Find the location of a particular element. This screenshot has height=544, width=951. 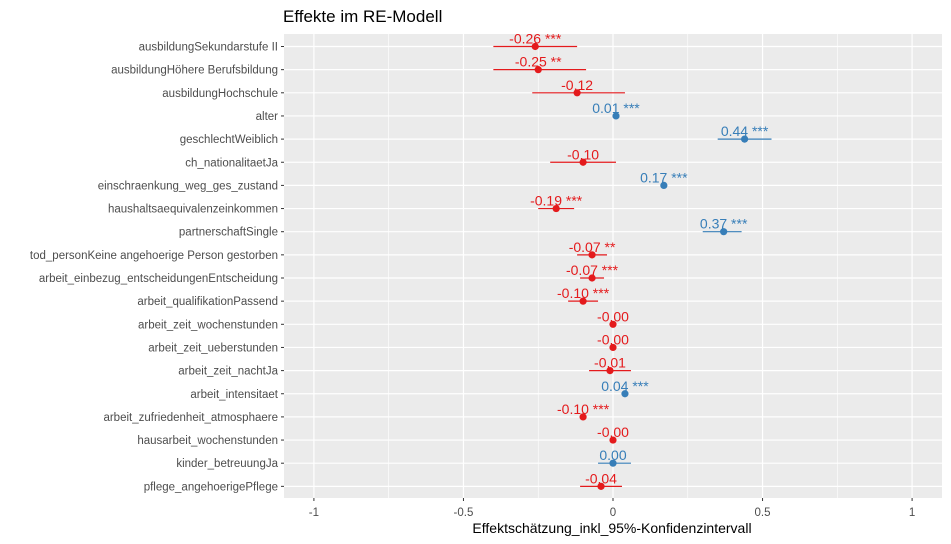

y-tick-label: pflege_angehoerigePflege is located at coordinates (211, 487).